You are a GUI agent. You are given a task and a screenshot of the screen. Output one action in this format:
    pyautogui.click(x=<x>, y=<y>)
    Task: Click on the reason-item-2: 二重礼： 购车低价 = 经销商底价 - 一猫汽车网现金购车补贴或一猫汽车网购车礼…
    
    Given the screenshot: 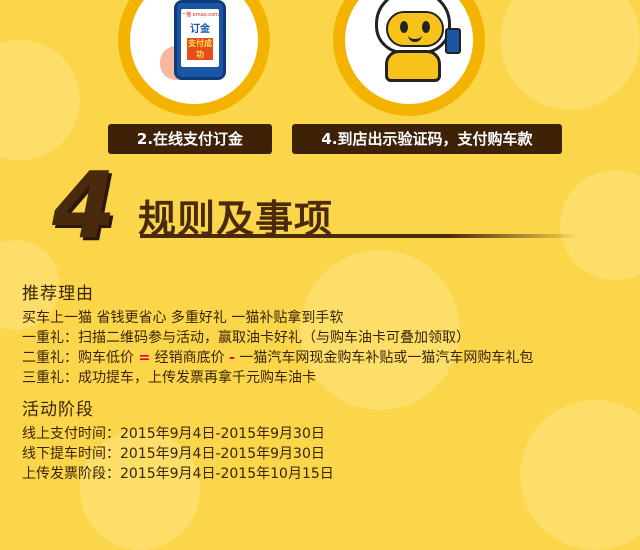 What is the action you would take?
    pyautogui.click(x=325, y=358)
    